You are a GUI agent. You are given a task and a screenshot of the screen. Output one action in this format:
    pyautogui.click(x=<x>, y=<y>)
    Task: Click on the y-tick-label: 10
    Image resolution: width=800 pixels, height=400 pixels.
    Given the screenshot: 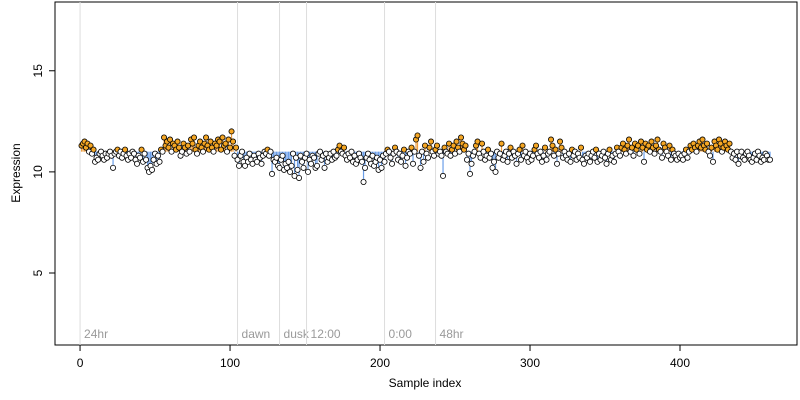 What is the action you would take?
    pyautogui.click(x=38, y=172)
    